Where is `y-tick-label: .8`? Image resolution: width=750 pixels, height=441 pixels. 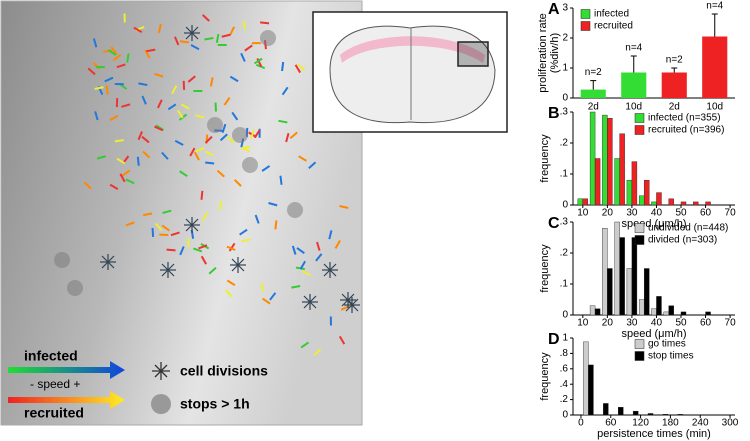 y-tick-label: .8 is located at coordinates (564, 353).